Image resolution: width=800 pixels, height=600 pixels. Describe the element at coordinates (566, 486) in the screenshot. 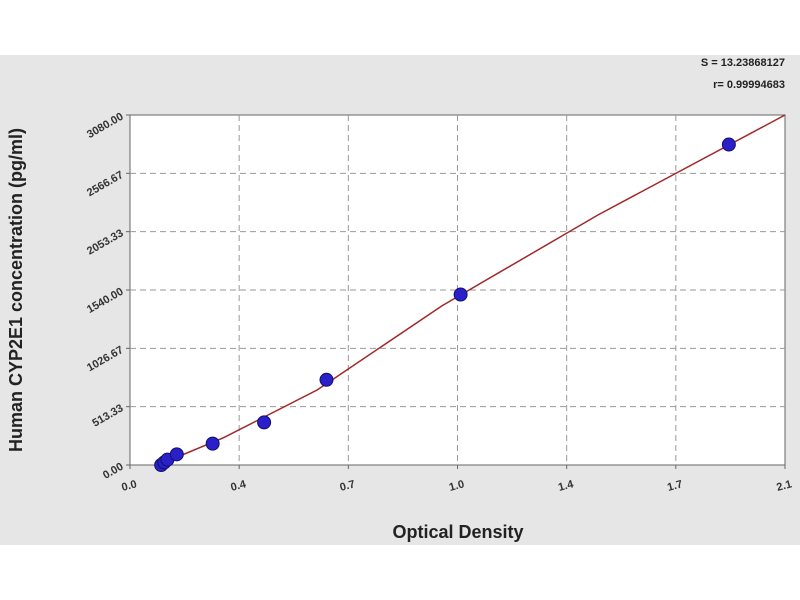

I see `x-tick-label: 1.4` at that location.